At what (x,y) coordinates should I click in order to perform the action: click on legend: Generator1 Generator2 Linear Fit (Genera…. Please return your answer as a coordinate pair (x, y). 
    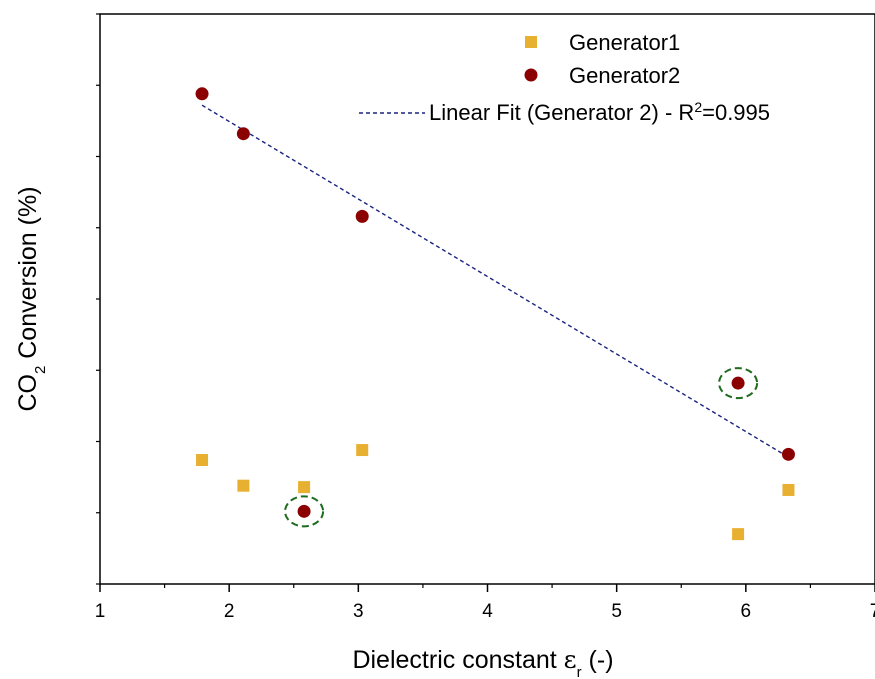
    Looking at the image, I should click on (564, 77).